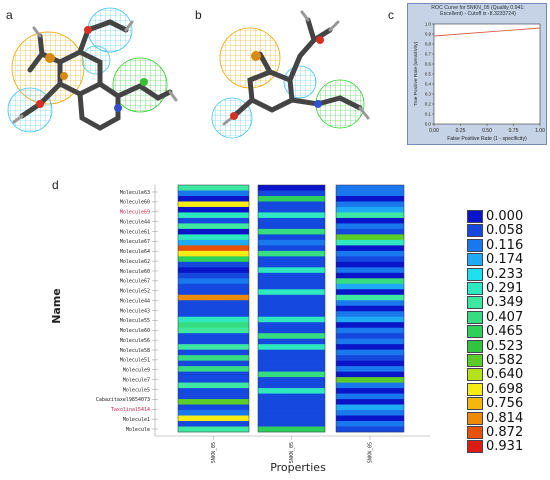  I want to click on heatmap-row-label: Molecule52, so click(135, 292).